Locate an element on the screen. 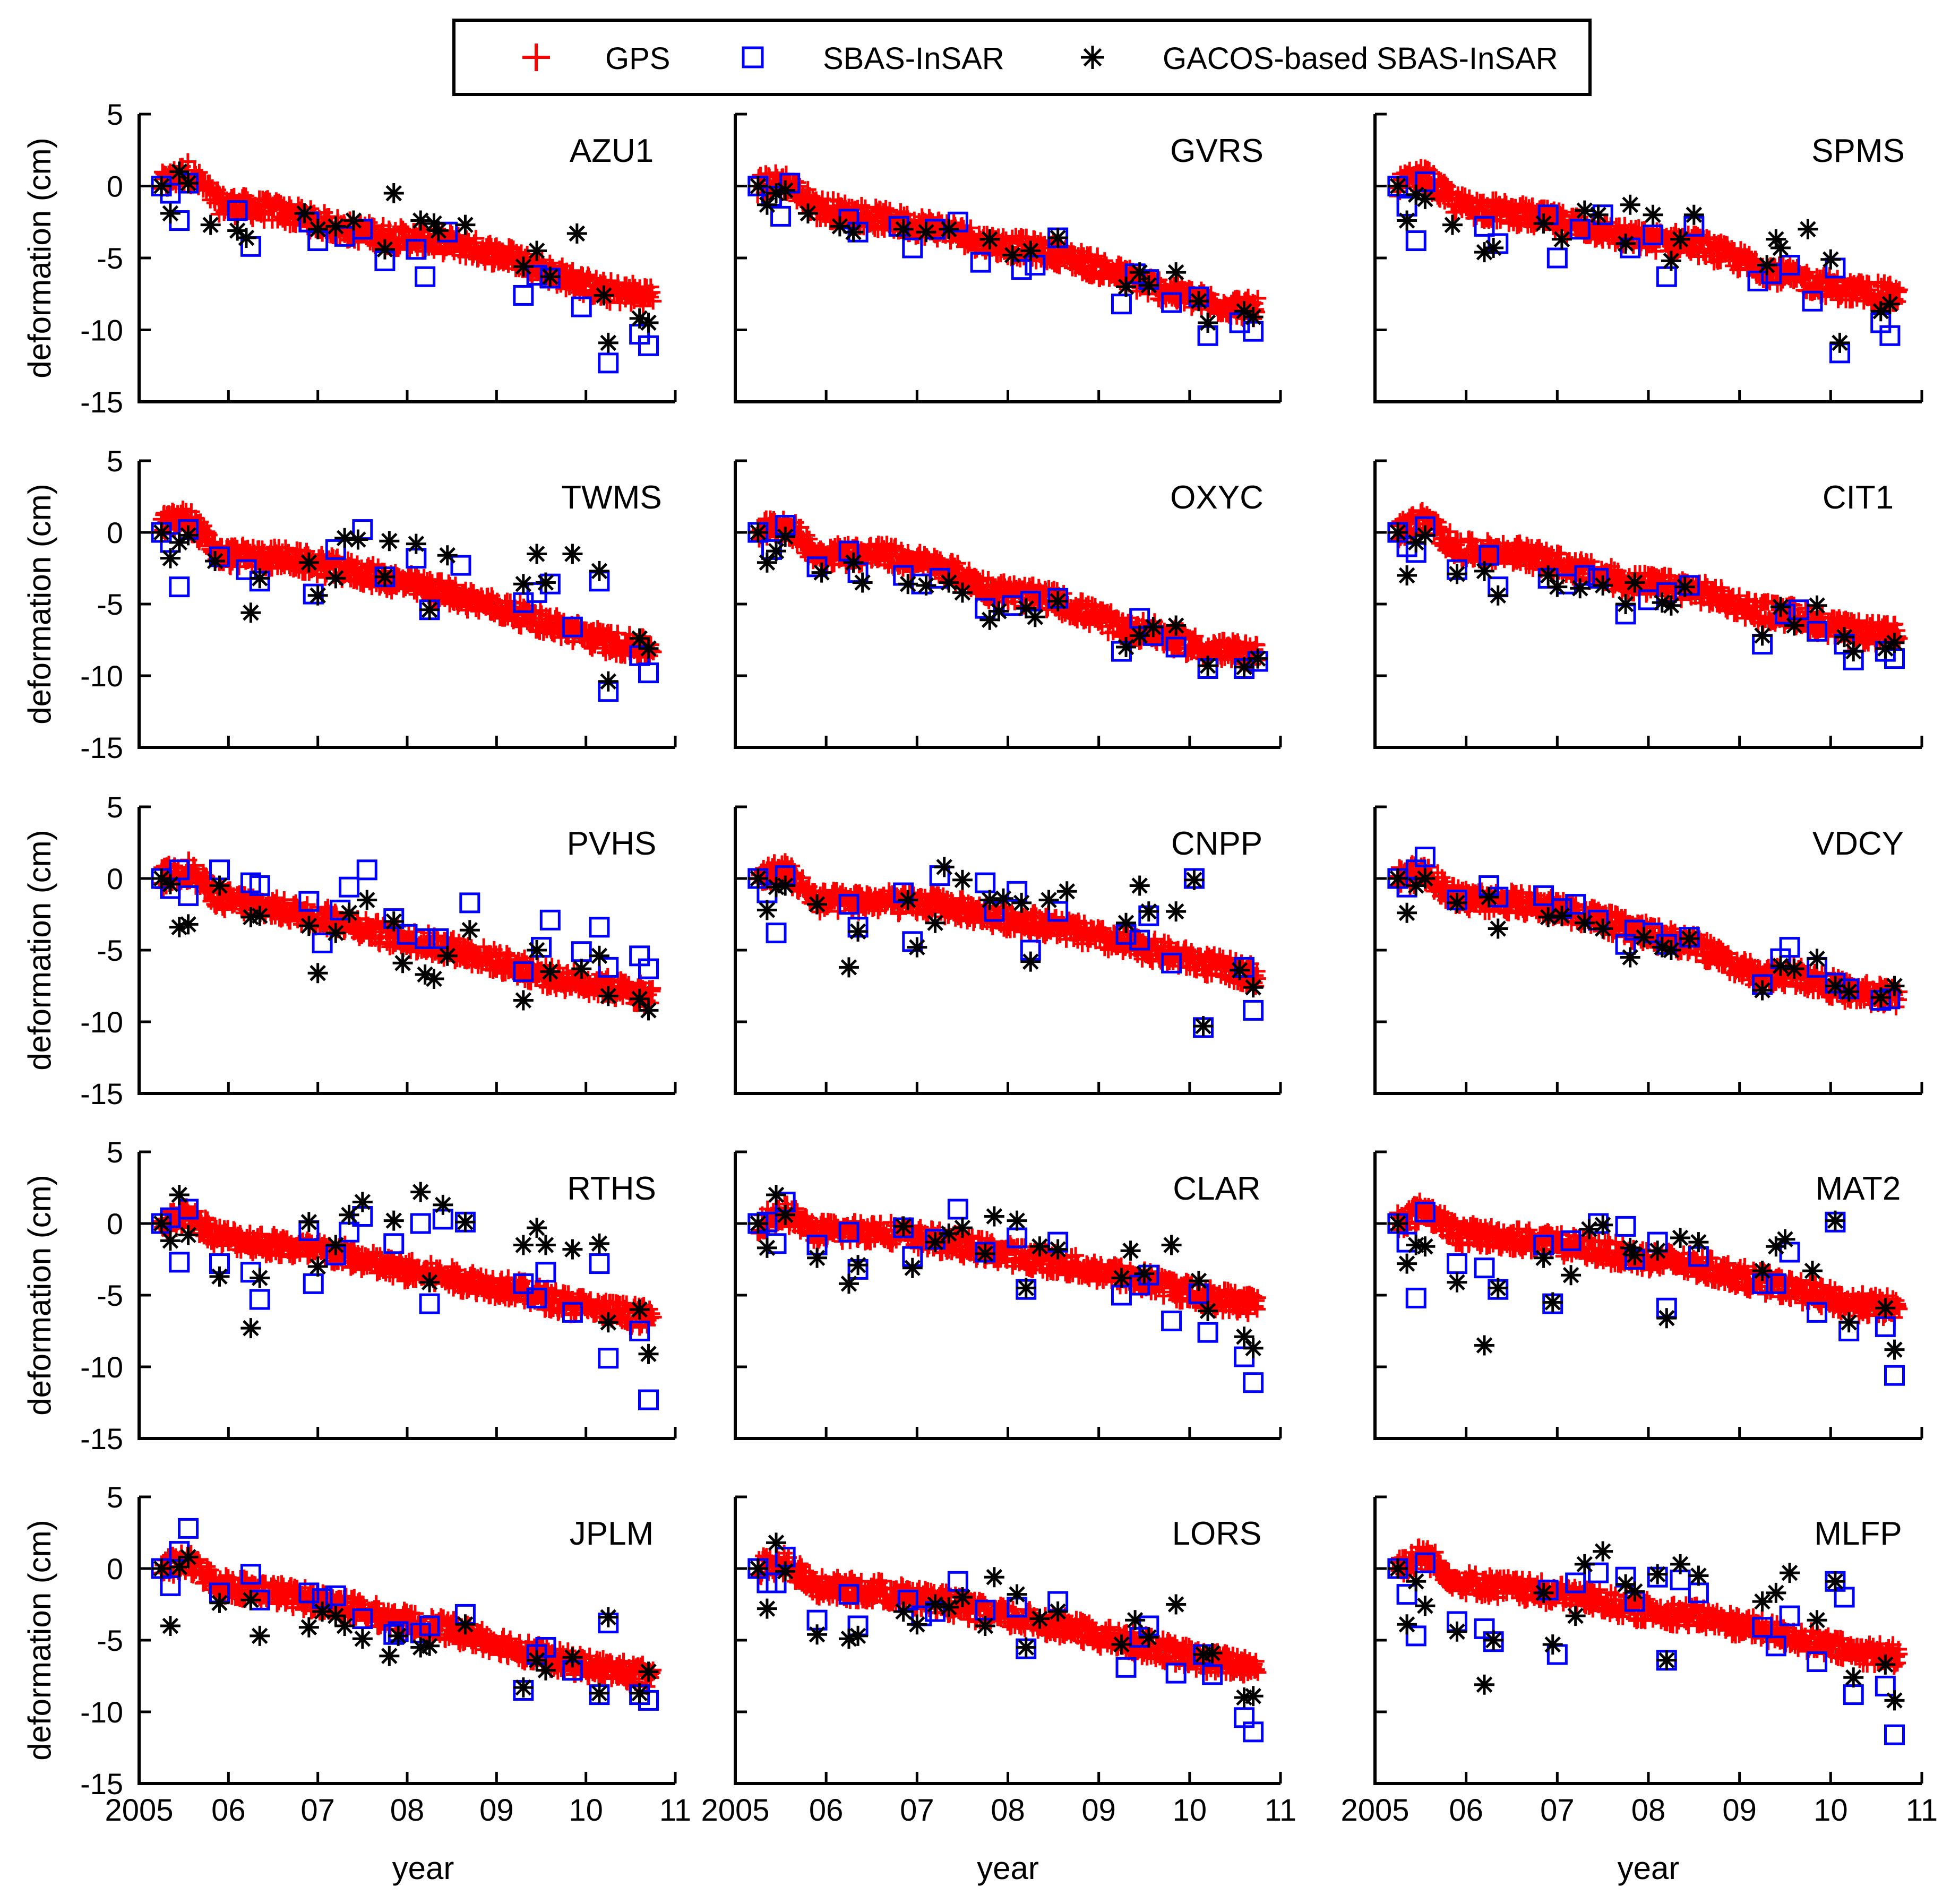 The width and height of the screenshot is (1951, 1904). y-tick-label: -10 is located at coordinates (101, 331).